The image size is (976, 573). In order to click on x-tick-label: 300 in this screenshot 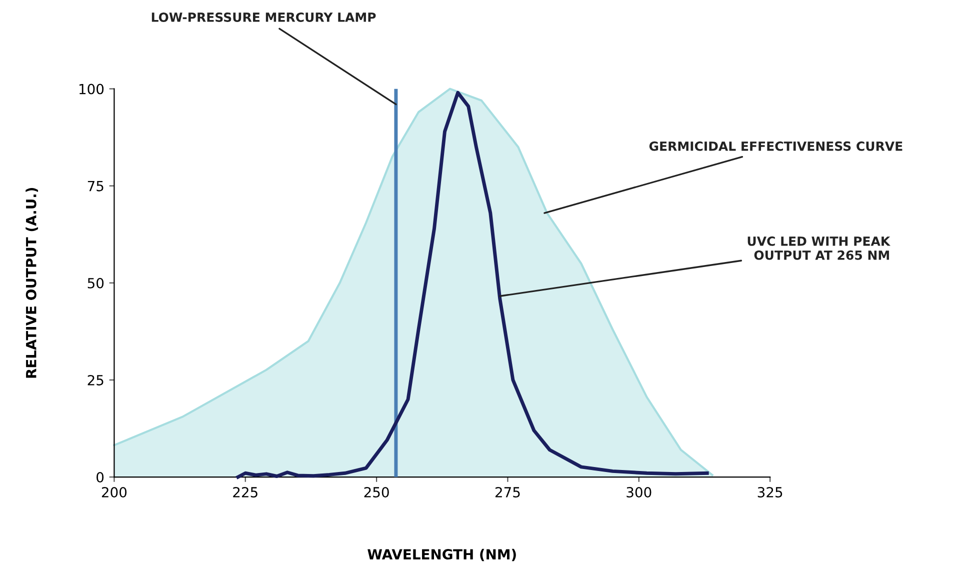, I will do `click(639, 492)`.